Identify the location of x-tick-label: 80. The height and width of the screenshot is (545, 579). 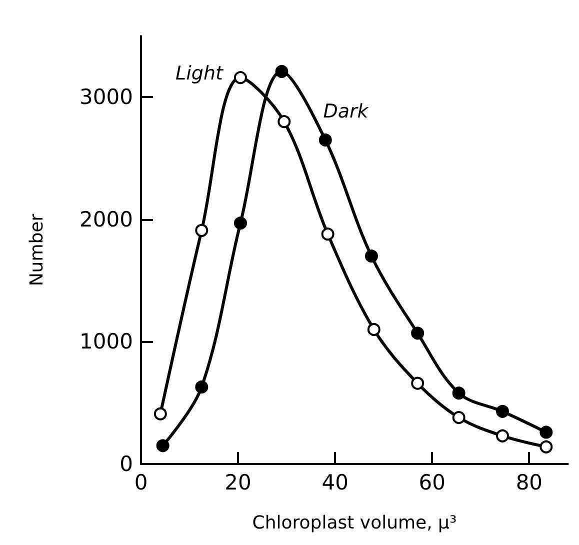
(529, 482).